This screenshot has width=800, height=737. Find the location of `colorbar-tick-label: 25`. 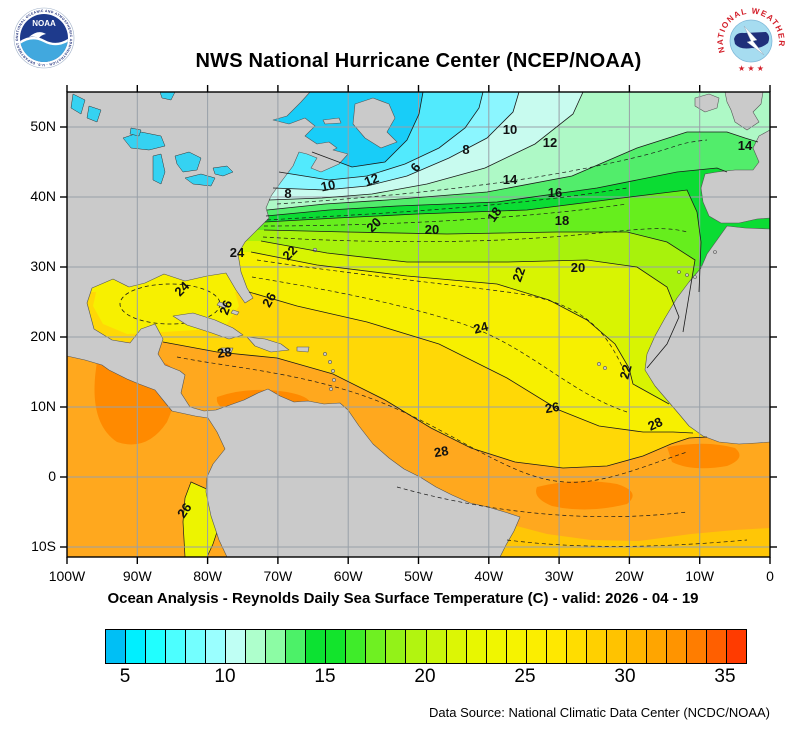

colorbar-tick-label: 25 is located at coordinates (525, 676).